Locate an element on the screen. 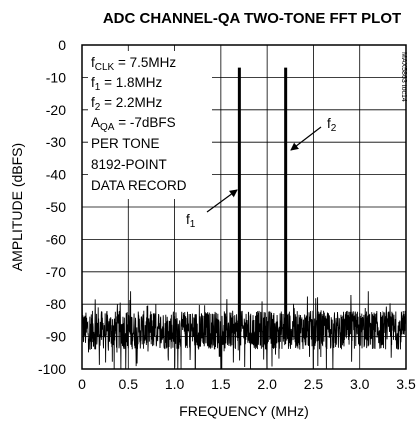  y-axis-label: AMPLITUDE (dBFS) is located at coordinates (17, 207).